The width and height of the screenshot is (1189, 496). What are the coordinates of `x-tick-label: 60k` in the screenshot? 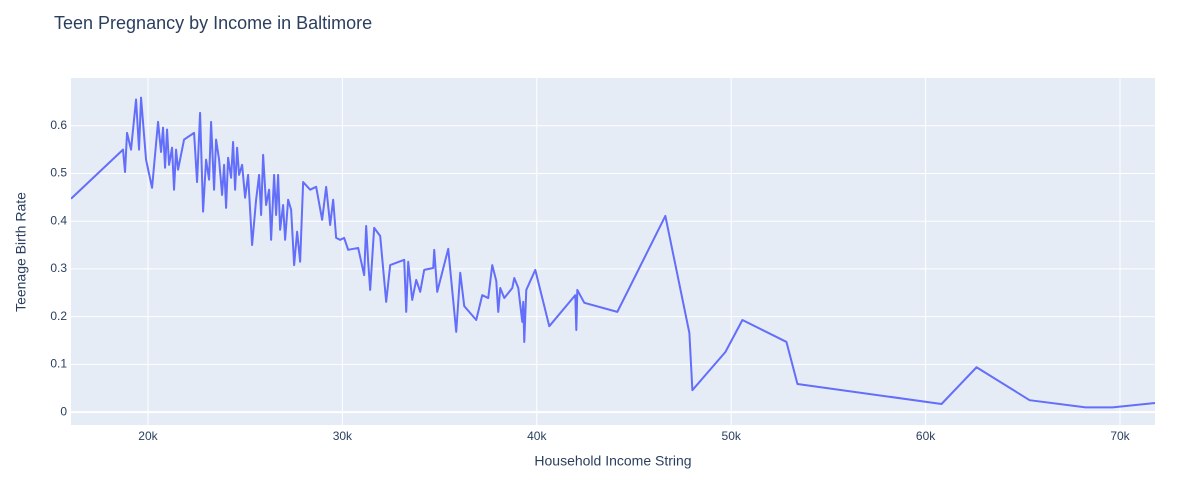 It's located at (926, 436).